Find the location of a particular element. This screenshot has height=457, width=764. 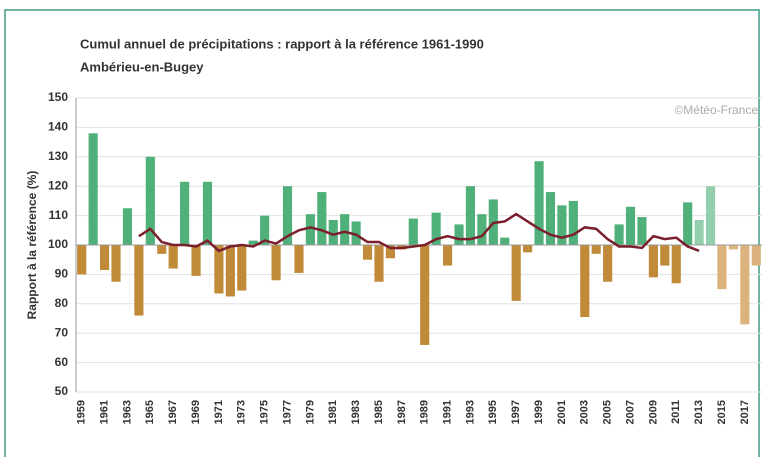

x-tick-label: 1985 is located at coordinates (379, 412).